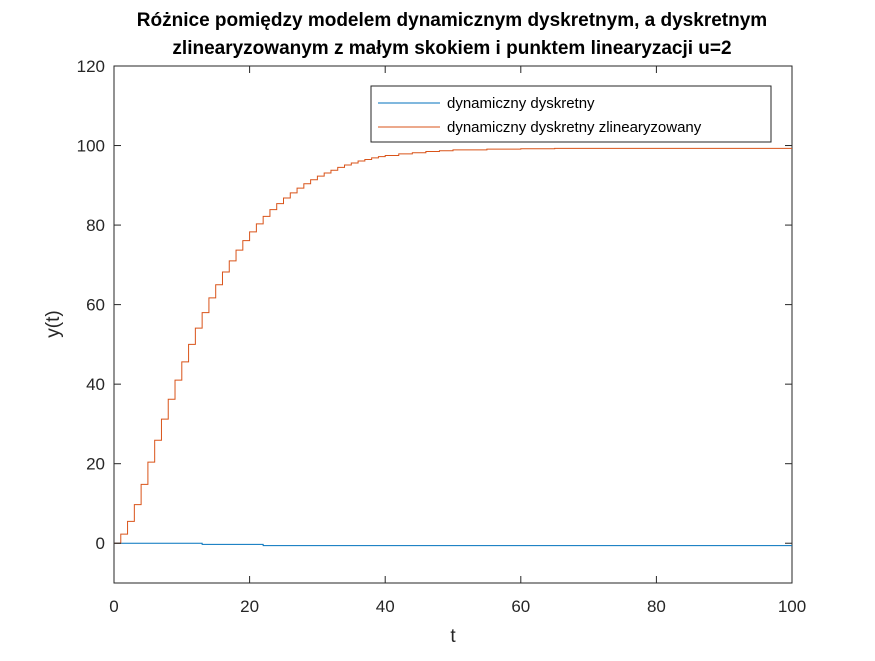 Image resolution: width=875 pixels, height=661 pixels. I want to click on x-tick-label: 60, so click(520, 606).